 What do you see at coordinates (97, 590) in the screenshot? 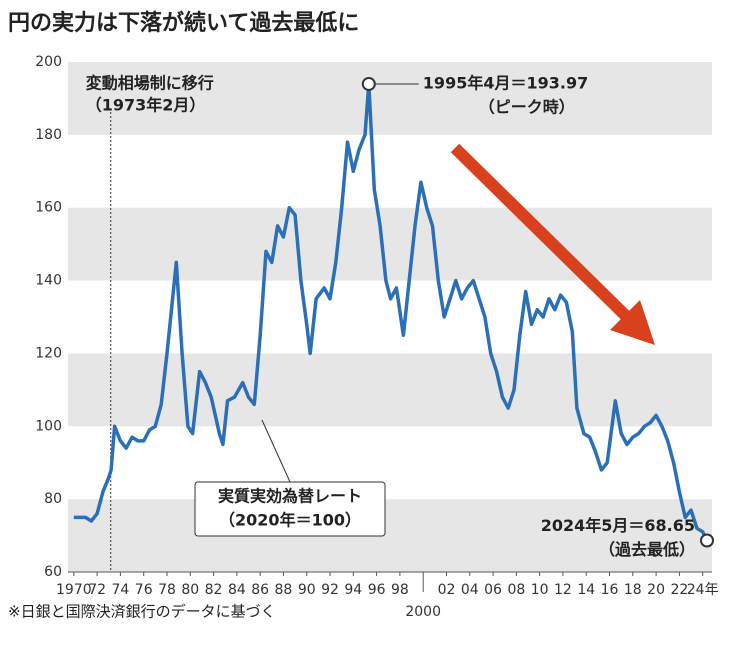
I see `x-tick-label: 72` at bounding box center [97, 590].